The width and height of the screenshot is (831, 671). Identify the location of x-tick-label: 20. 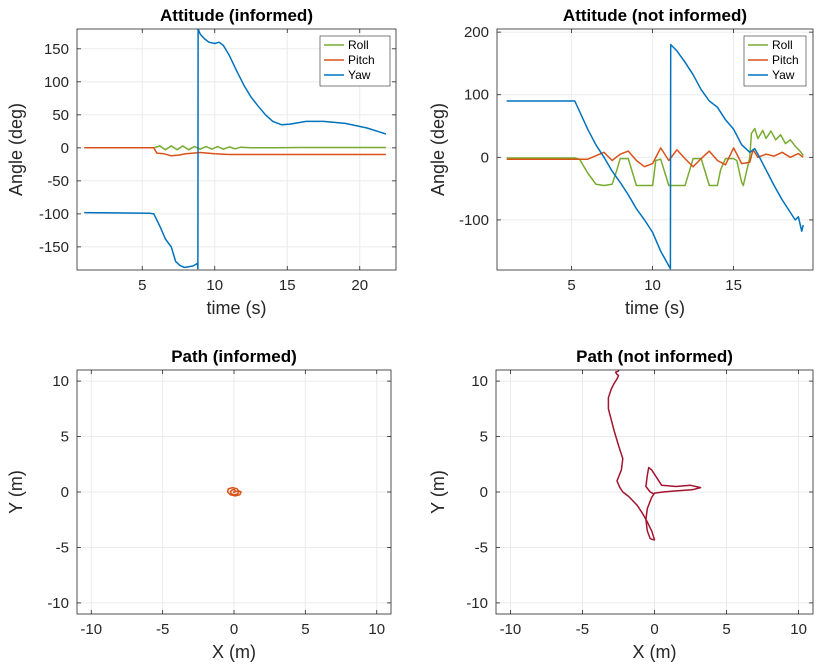
(359, 285).